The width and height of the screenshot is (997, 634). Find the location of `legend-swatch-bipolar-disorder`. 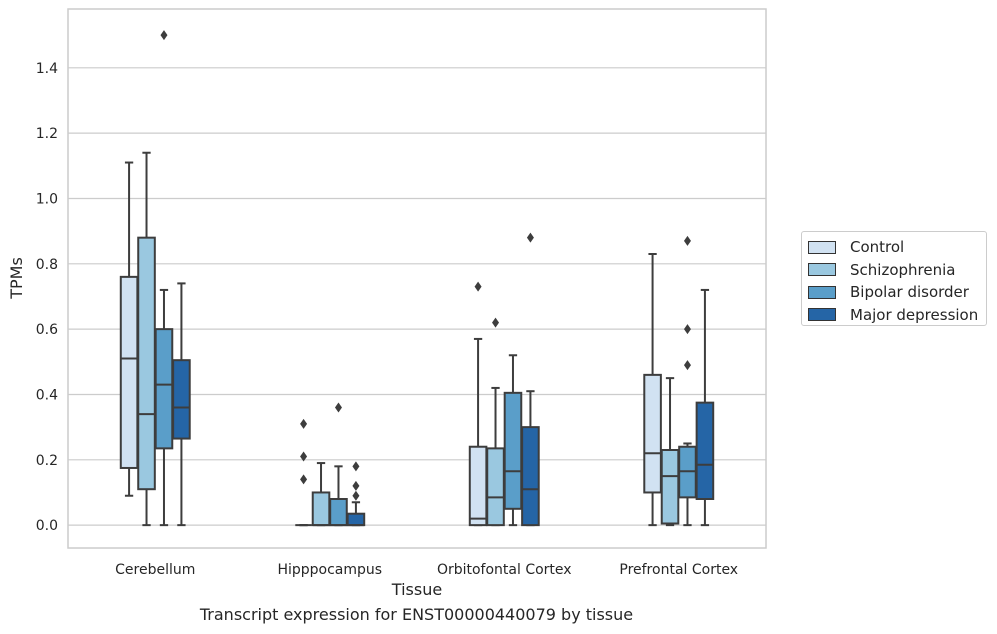

legend-swatch-bipolar-disorder is located at coordinates (822, 292).